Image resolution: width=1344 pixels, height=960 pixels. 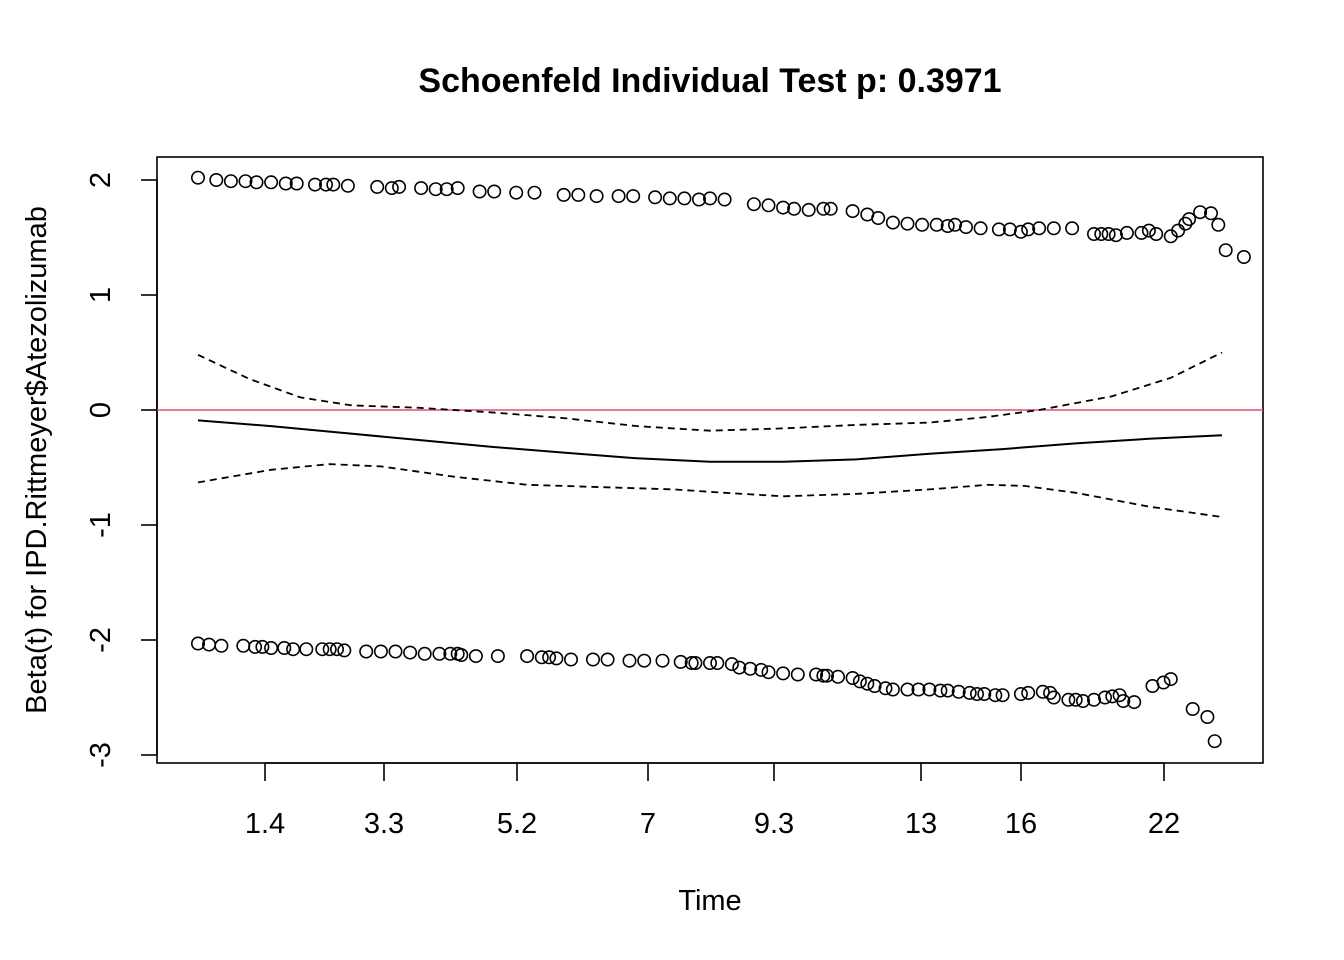 What do you see at coordinates (101, 410) in the screenshot?
I see `y-tick-label: 0` at bounding box center [101, 410].